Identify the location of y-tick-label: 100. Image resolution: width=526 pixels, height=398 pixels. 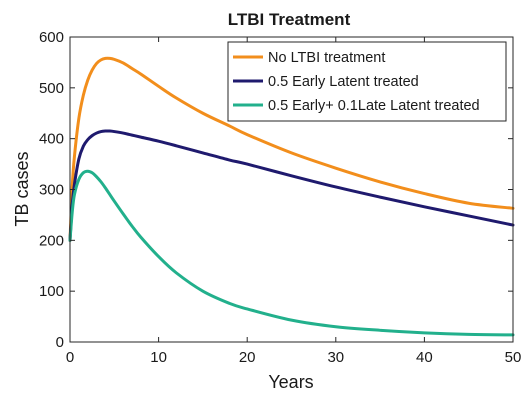
(51, 291).